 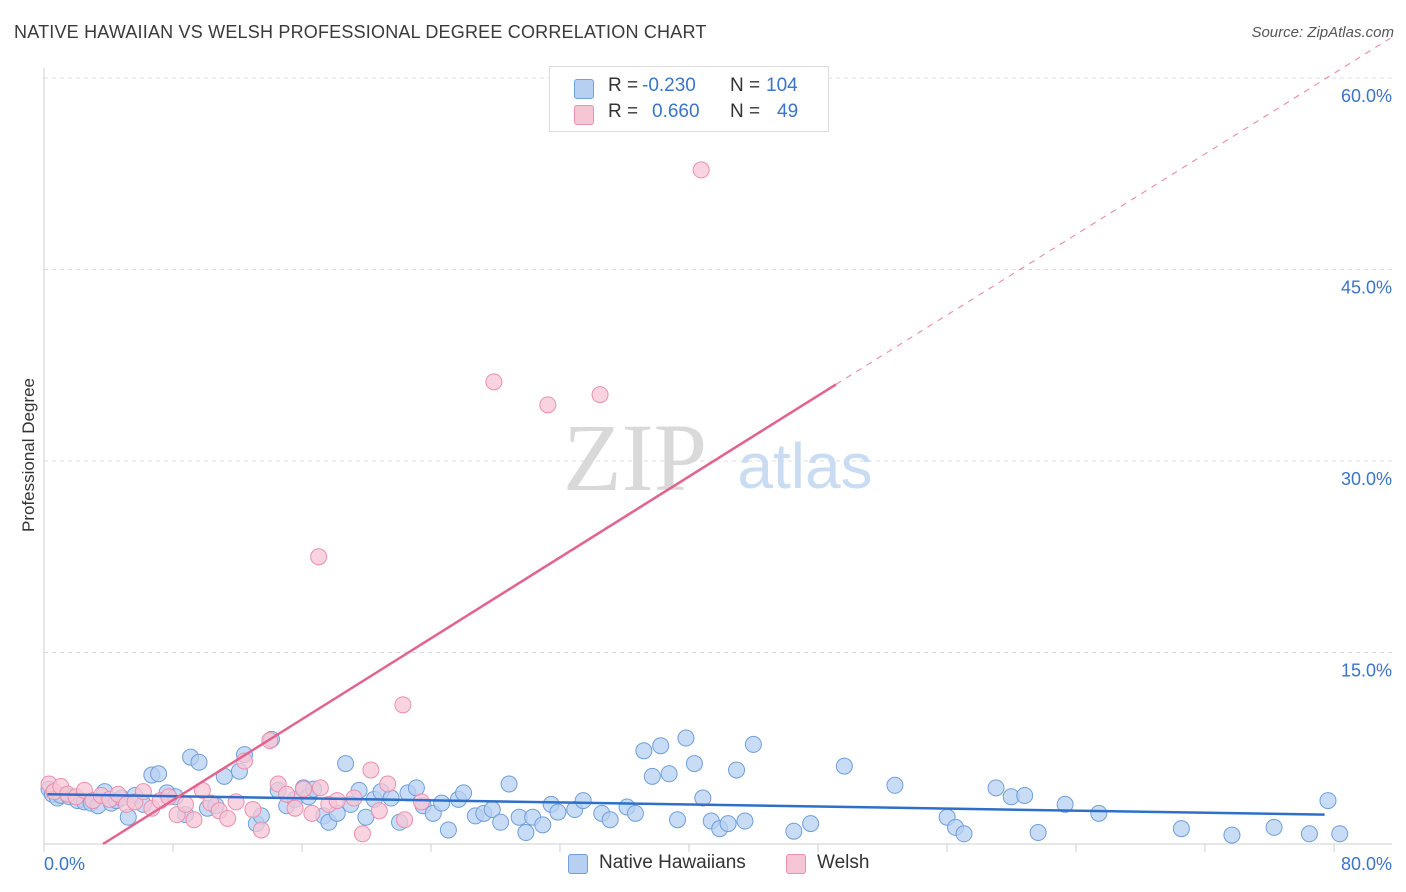 I want to click on y-tick-label: 45.0%, so click(x=1366, y=288).